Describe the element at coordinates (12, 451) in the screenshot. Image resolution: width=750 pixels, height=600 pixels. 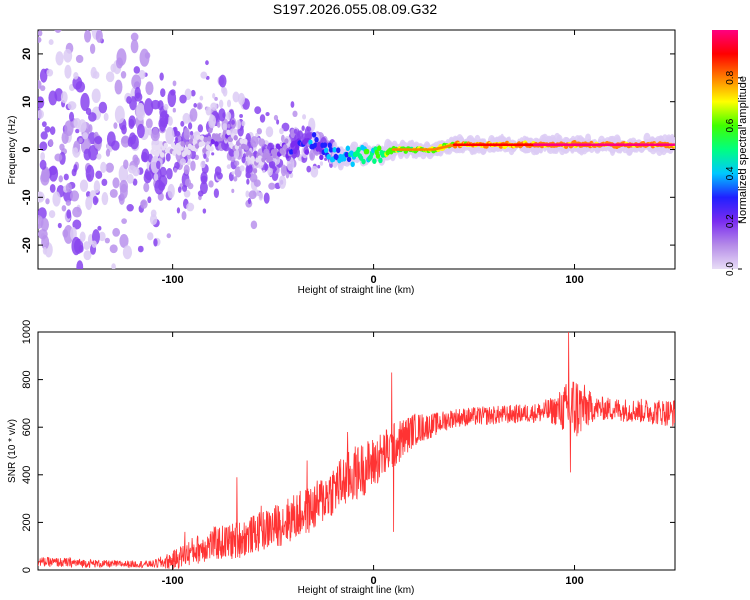
I see `snr-ylabel: SNR (10 * v/v)` at that location.